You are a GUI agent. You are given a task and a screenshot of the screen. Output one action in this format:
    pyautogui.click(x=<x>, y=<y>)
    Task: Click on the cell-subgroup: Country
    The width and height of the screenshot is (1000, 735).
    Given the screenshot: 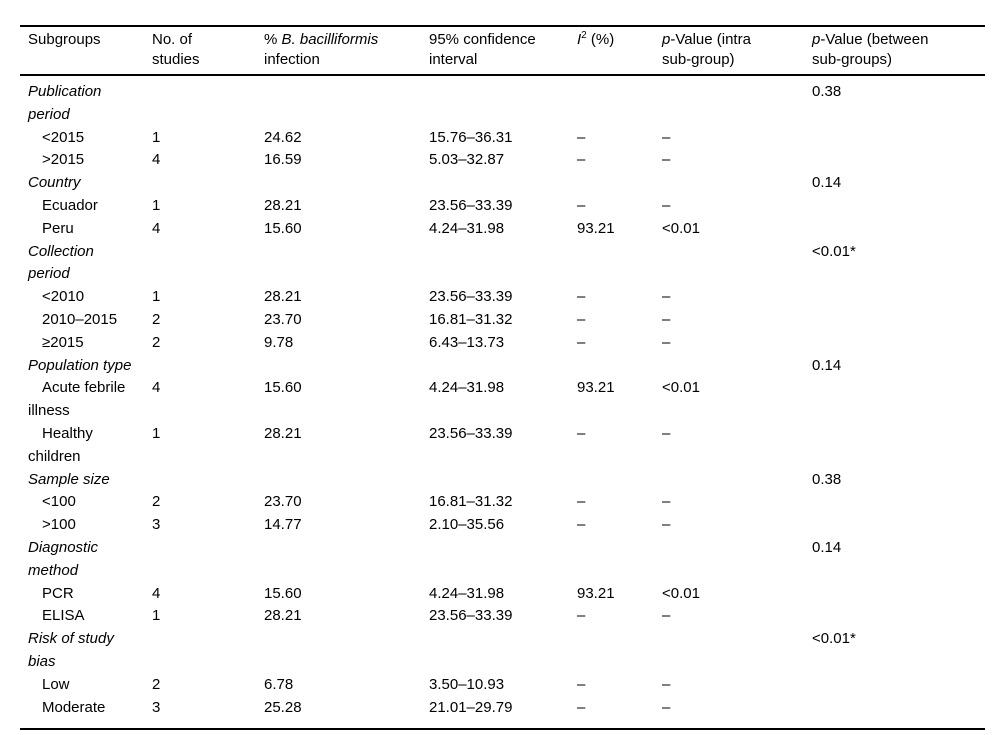 What is the action you would take?
    pyautogui.click(x=54, y=183)
    